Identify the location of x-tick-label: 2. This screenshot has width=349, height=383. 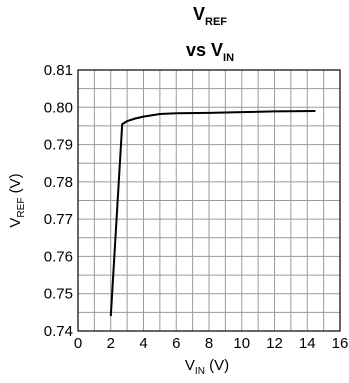
(111, 343).